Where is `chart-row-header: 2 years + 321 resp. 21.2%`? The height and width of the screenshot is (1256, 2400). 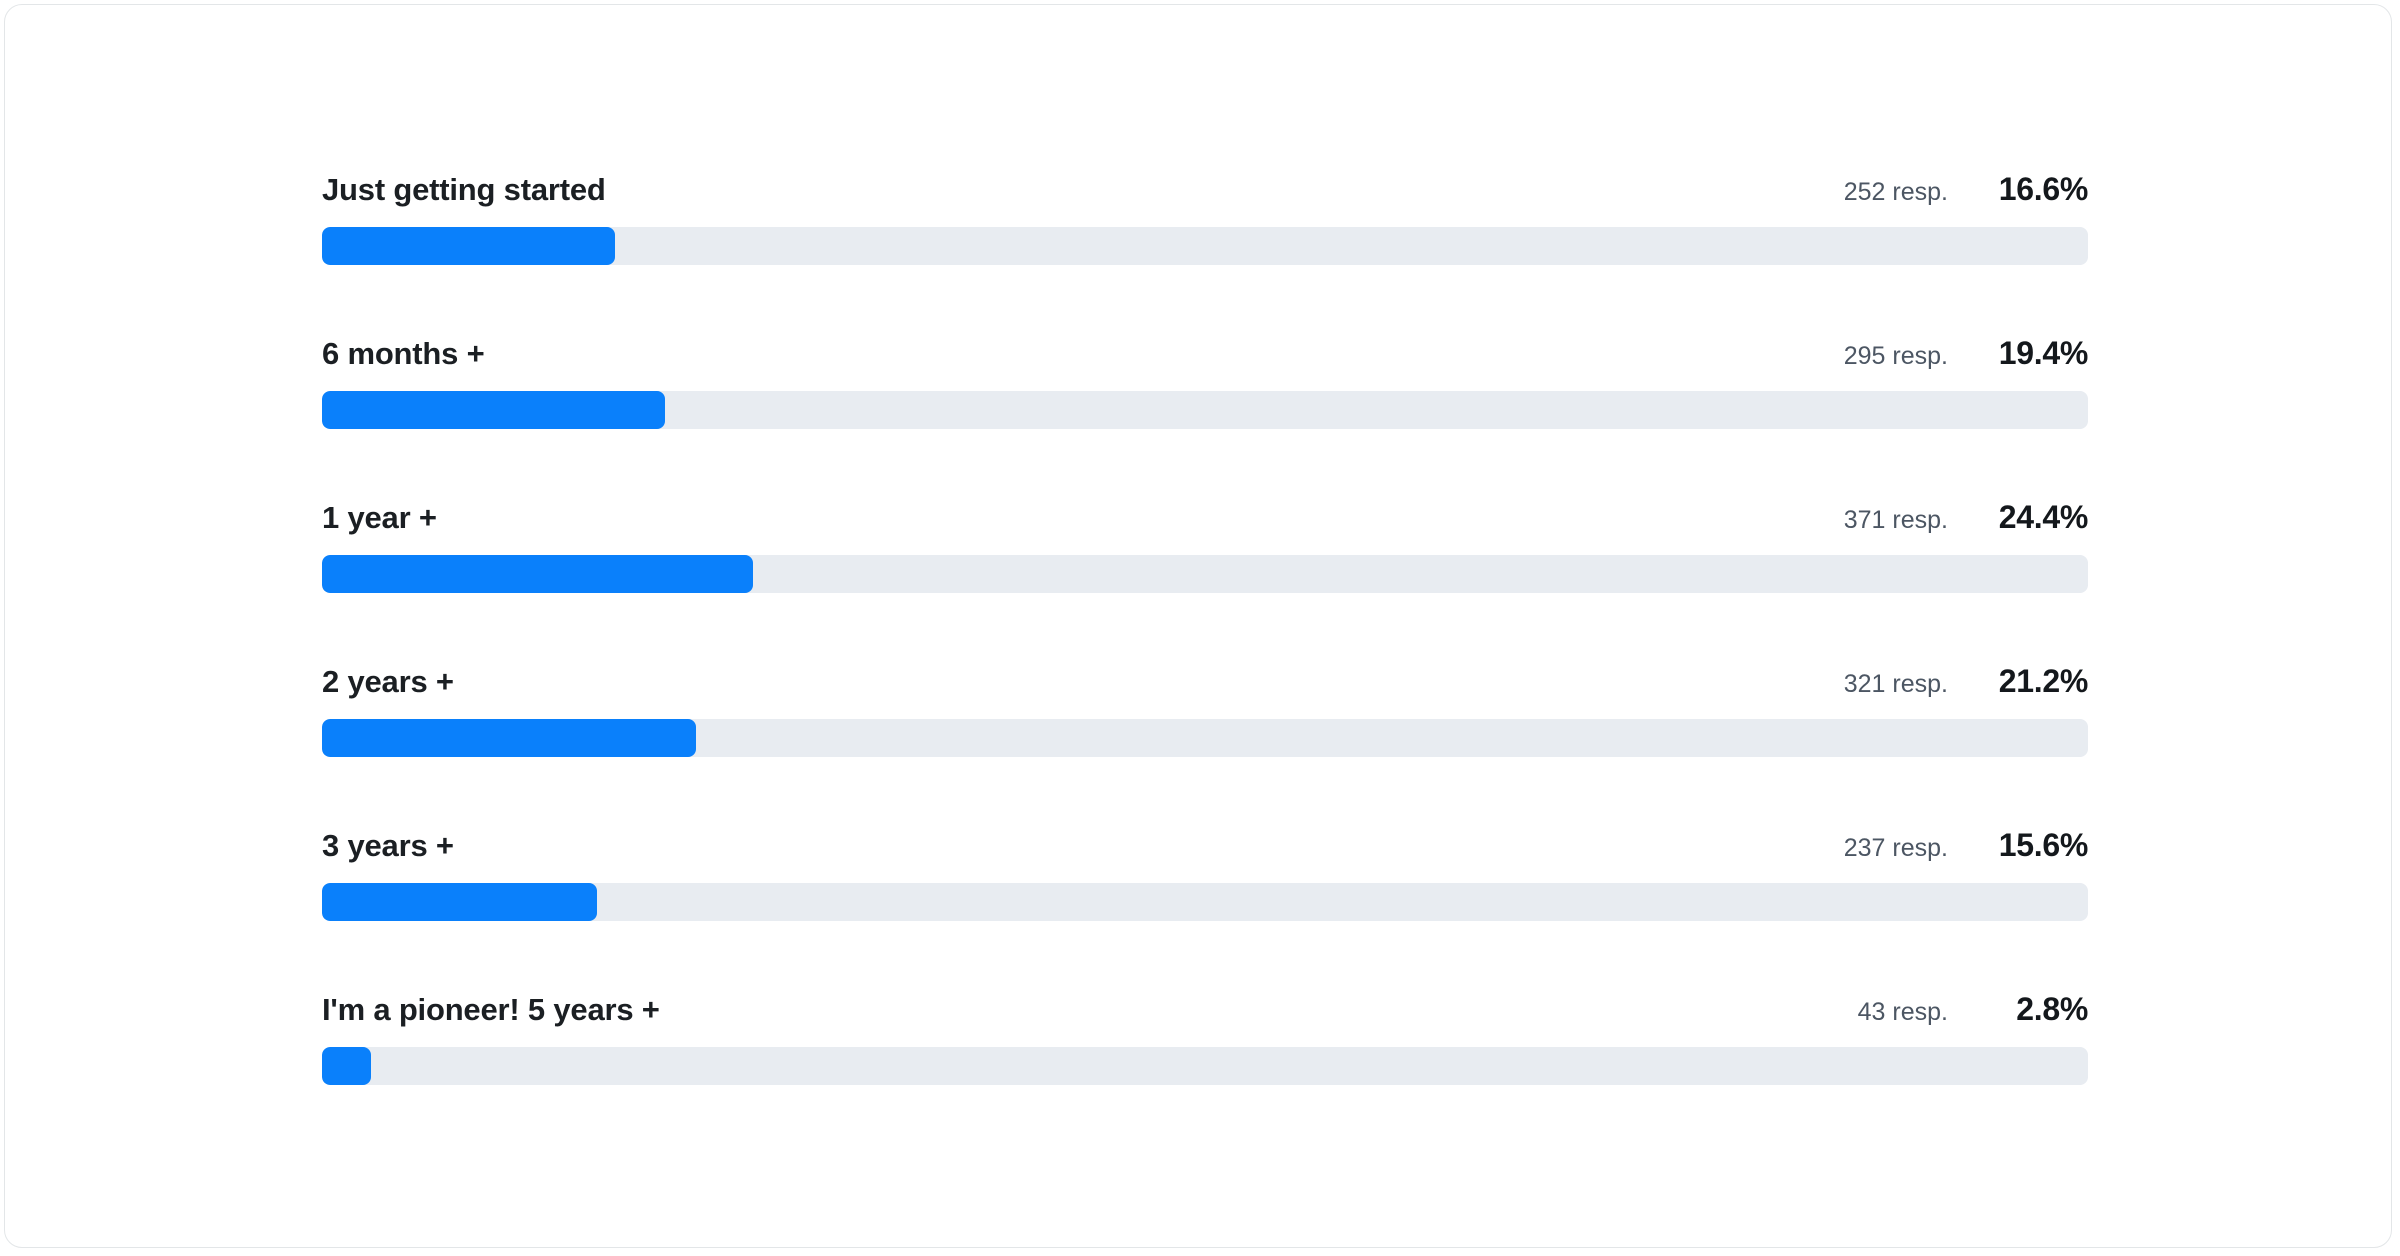 chart-row-header: 2 years + 321 resp. 21.2% is located at coordinates (1205, 681).